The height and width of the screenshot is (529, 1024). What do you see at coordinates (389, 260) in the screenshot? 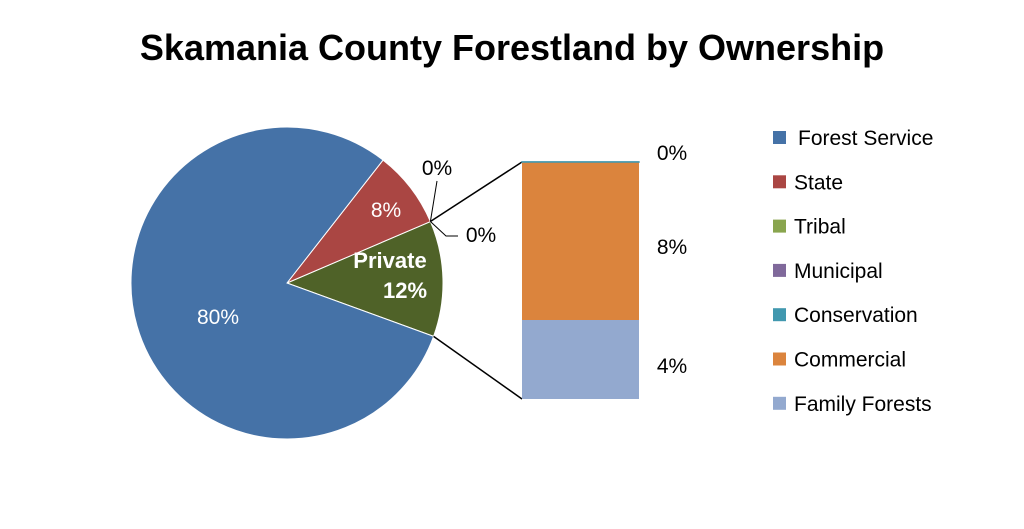
I see `data-label-private-name: Private` at bounding box center [389, 260].